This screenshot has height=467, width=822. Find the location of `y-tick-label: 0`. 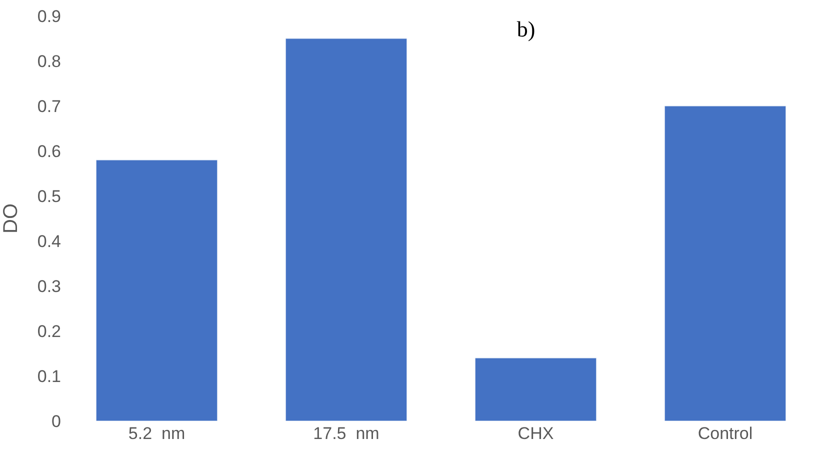

y-tick-label: 0 is located at coordinates (56, 421).